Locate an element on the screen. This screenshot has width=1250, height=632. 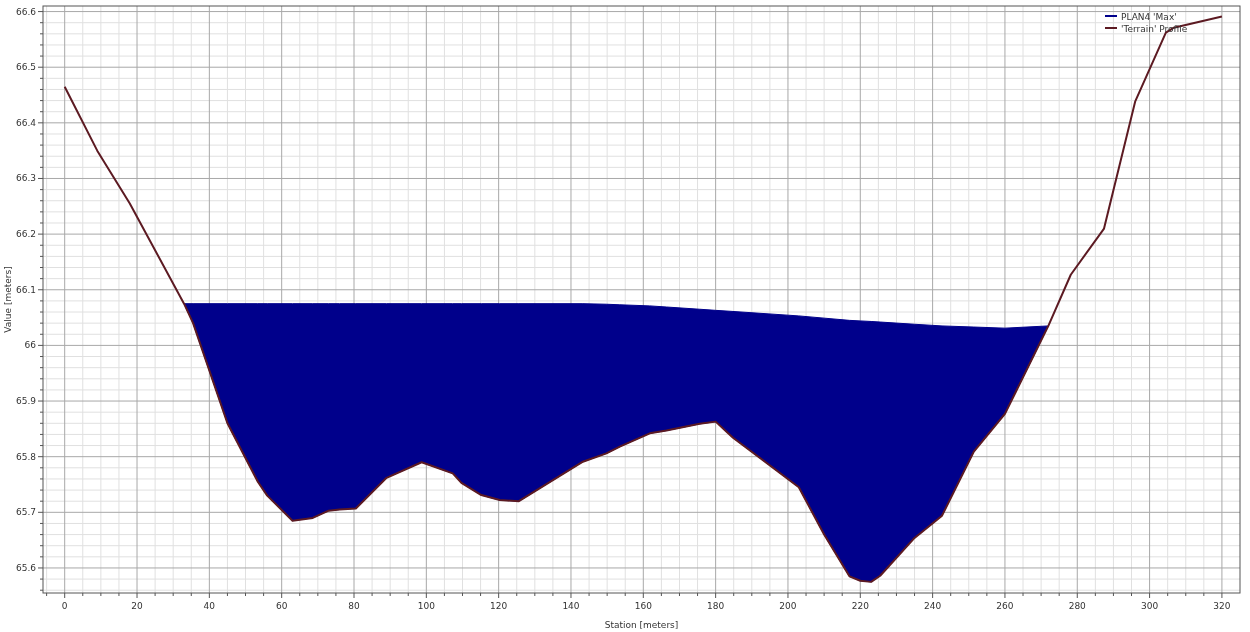
x-tick-label: 20 is located at coordinates (137, 606).